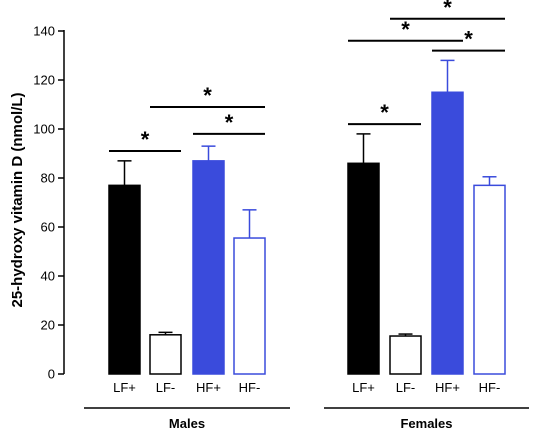 The height and width of the screenshot is (432, 550). What do you see at coordinates (426, 423) in the screenshot?
I see `group-label: Females` at bounding box center [426, 423].